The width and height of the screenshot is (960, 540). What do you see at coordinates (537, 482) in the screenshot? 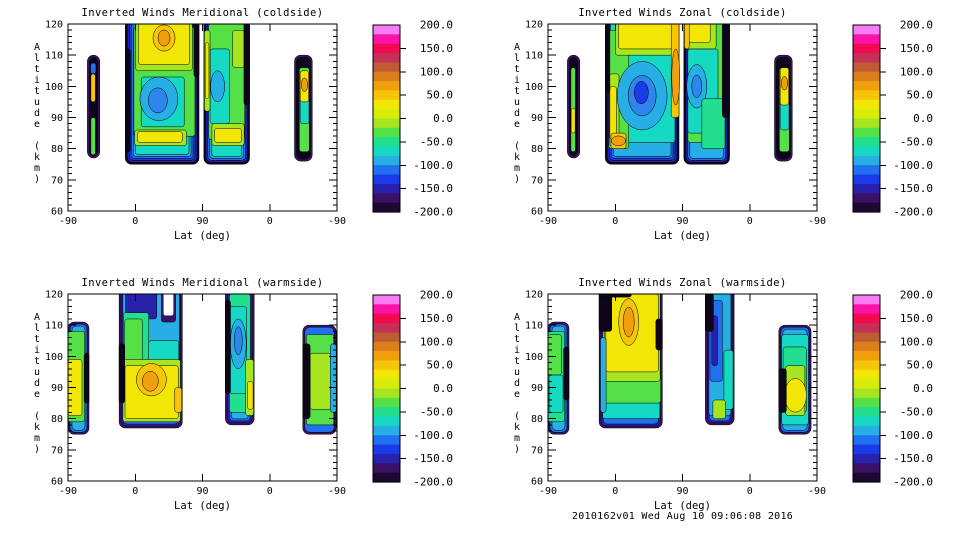
I see `y-tick-label: 60` at bounding box center [537, 482].